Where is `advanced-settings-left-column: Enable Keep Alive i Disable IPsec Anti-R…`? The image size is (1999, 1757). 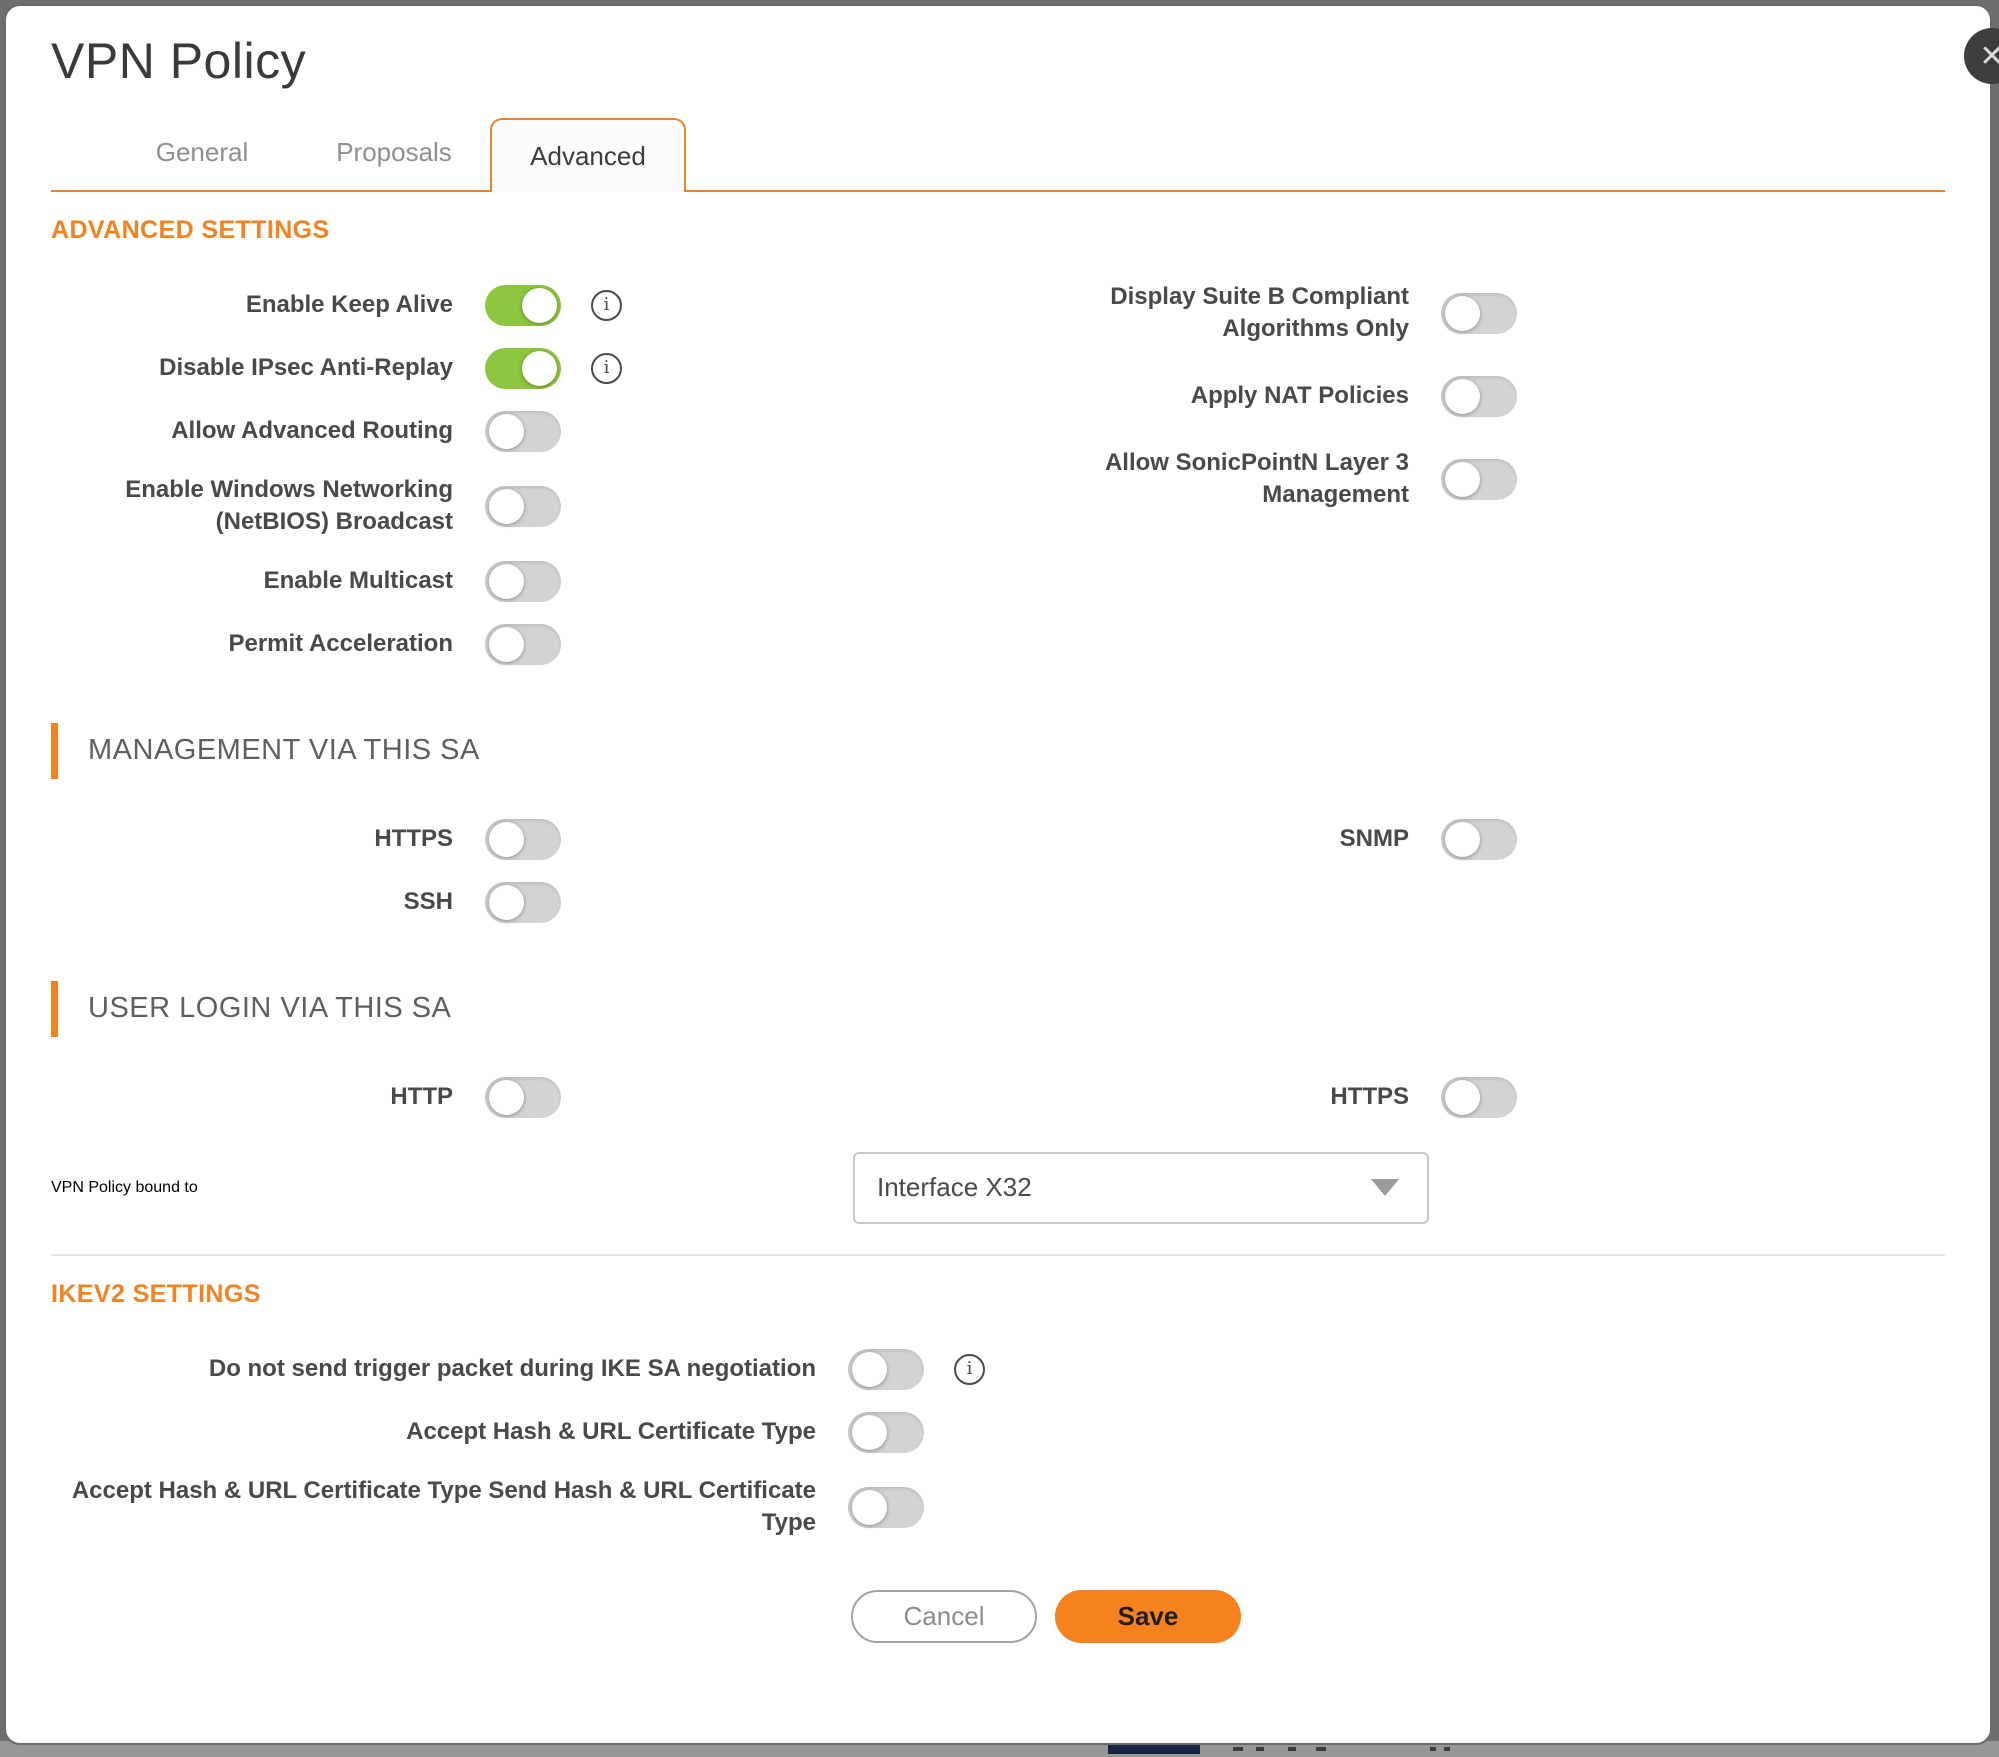
advanced-settings-left-column: Enable Keep Alive i Disable IPsec Anti-R… is located at coordinates (524, 462).